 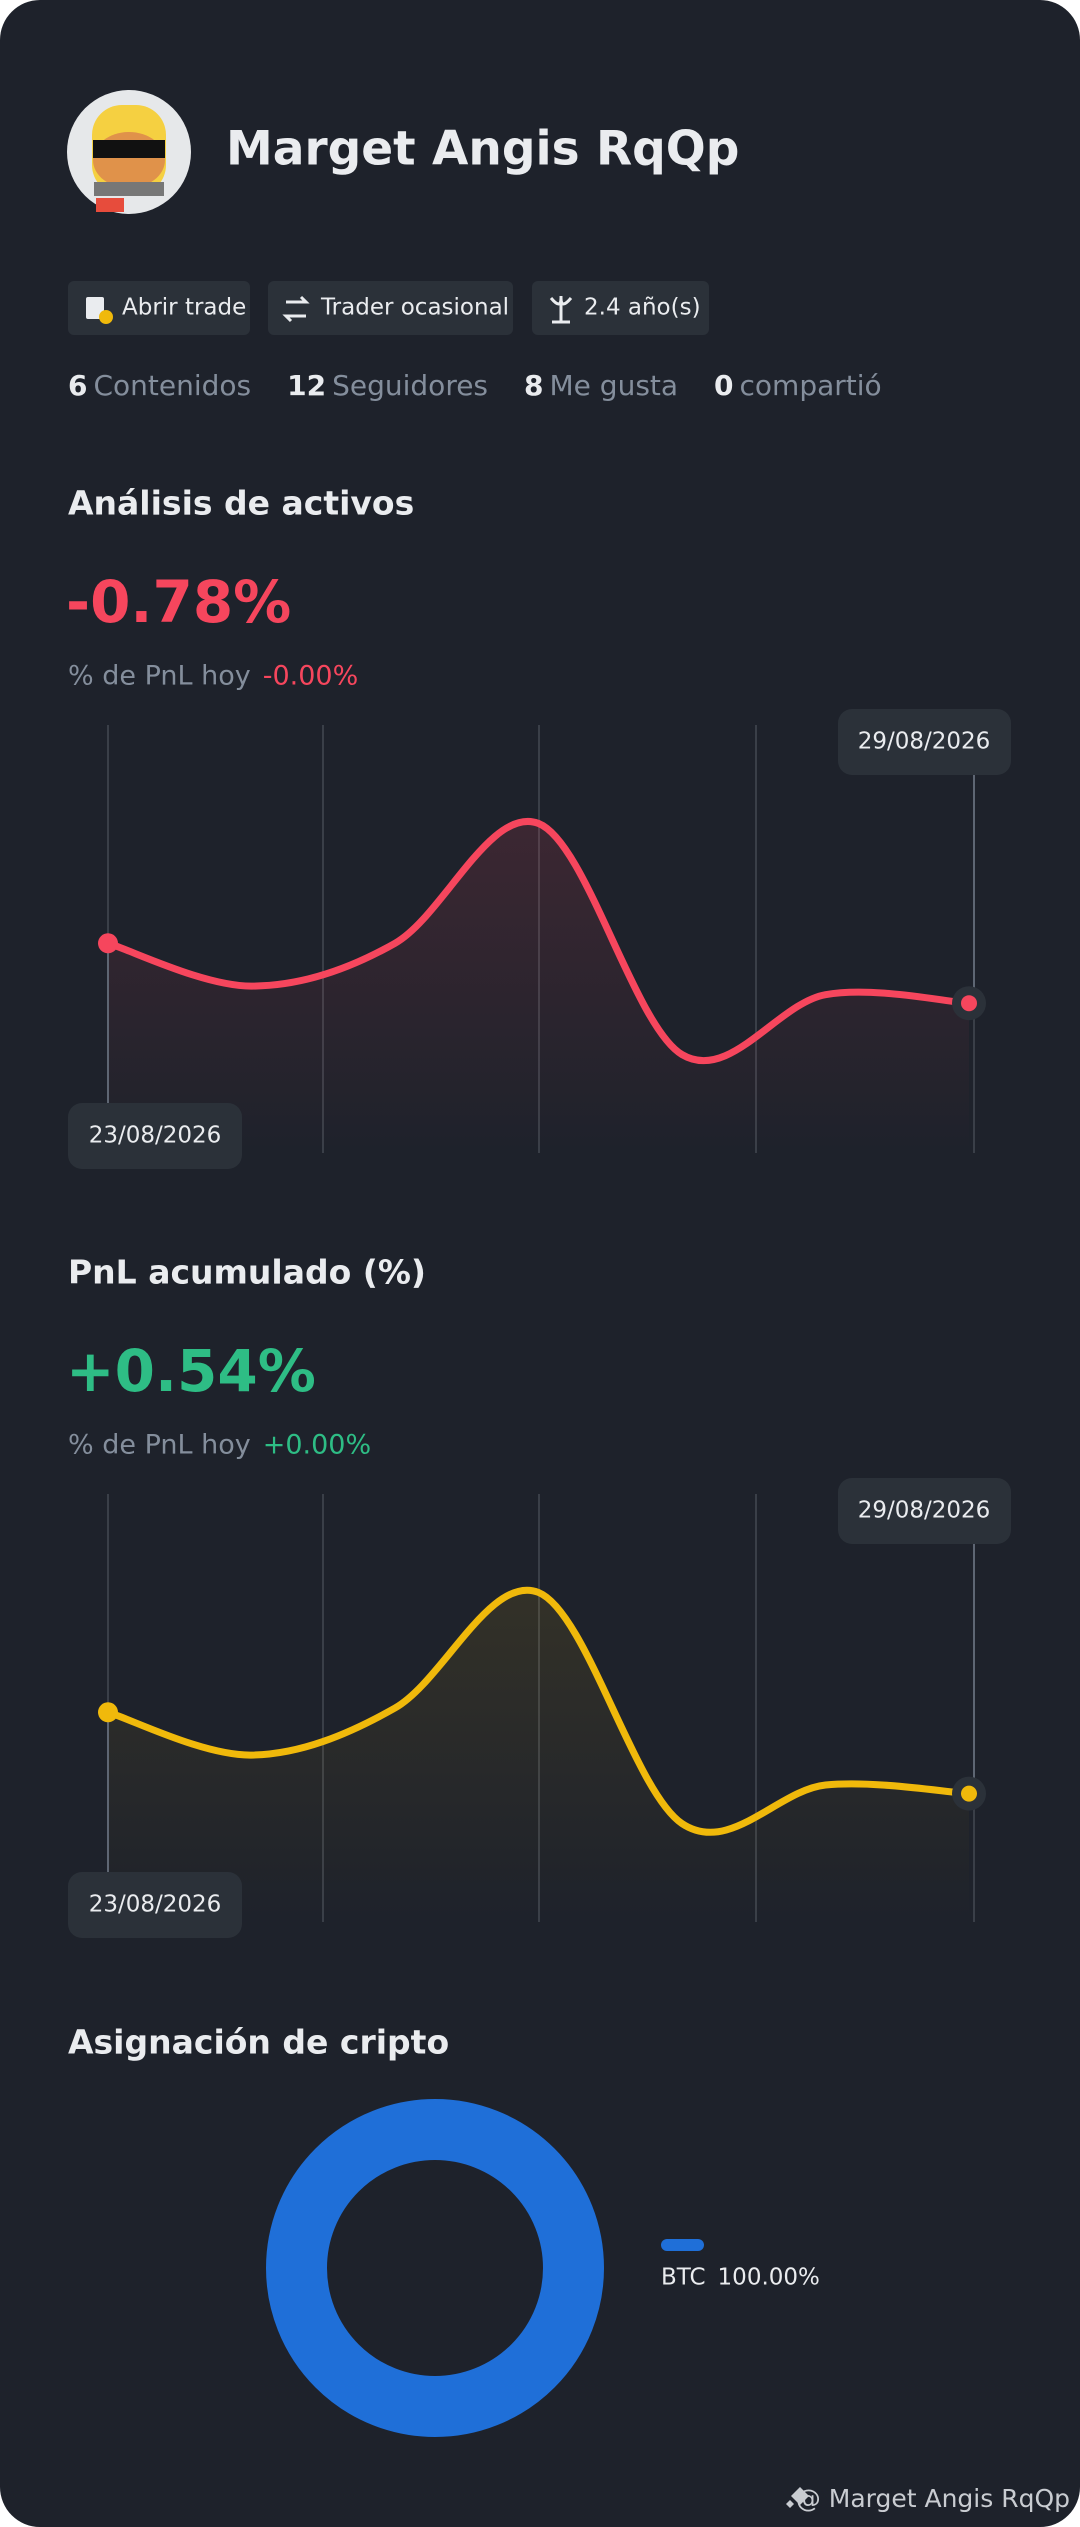 I want to click on legend-swatch, so click(x=682, y=2245).